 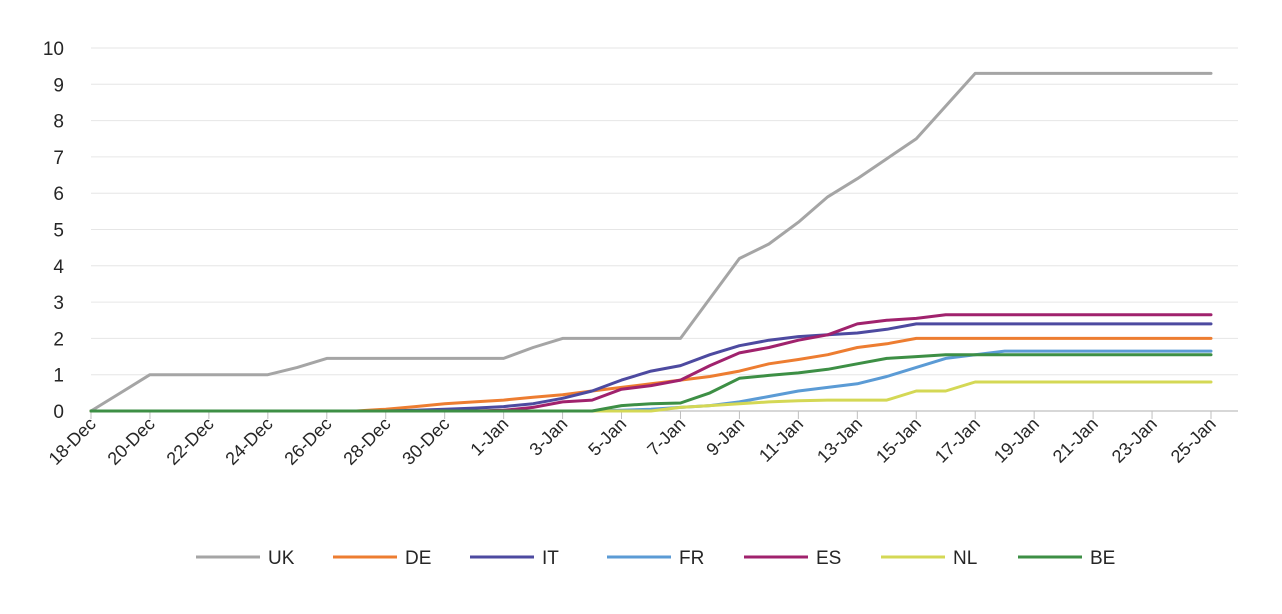 What do you see at coordinates (607, 437) in the screenshot?
I see `x-tick-label: 5-Jan` at bounding box center [607, 437].